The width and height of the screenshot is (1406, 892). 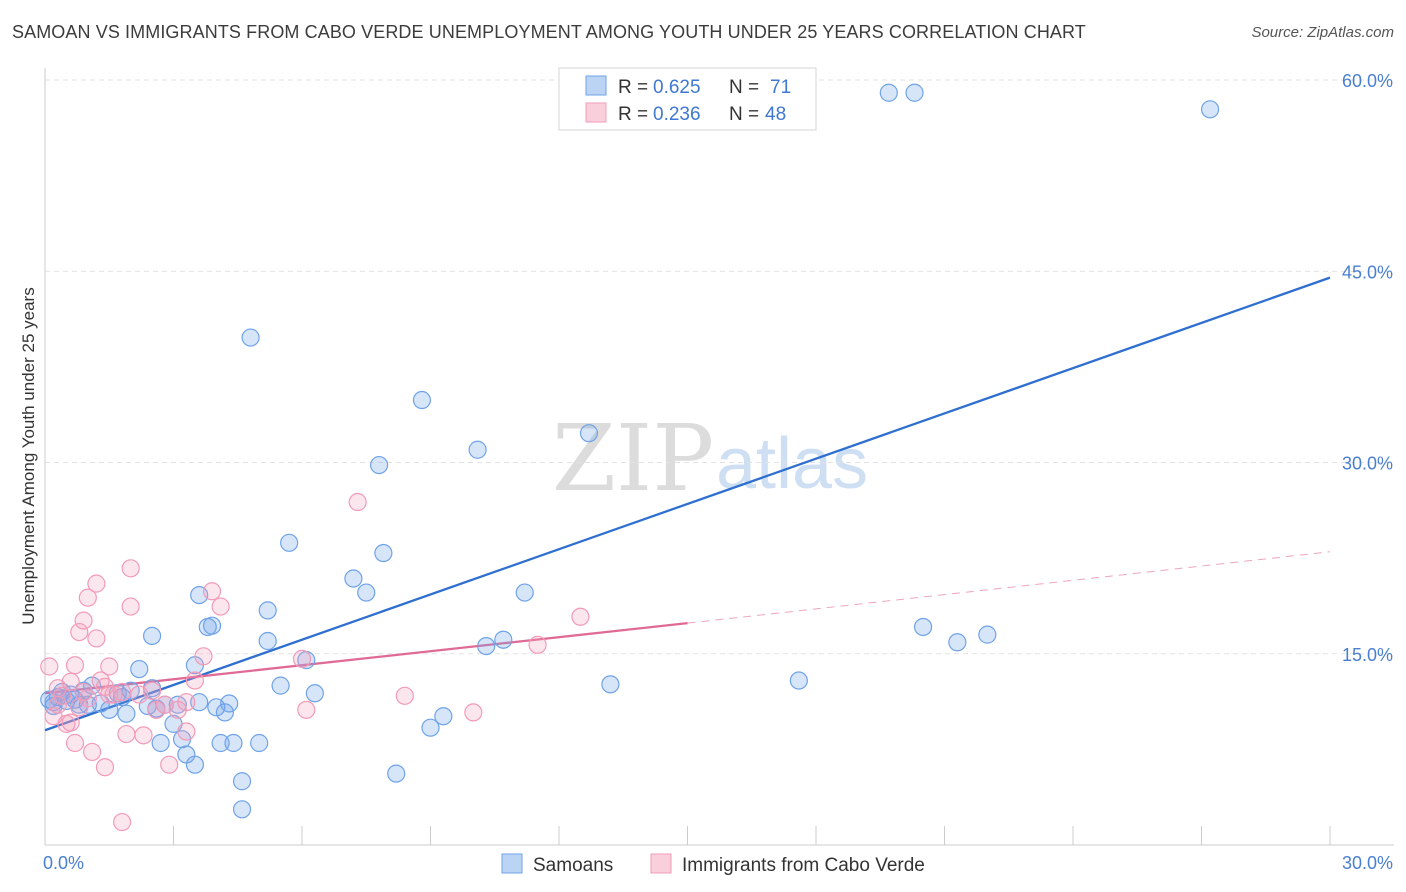 I want to click on bottom-legend: Samoans Immigrants from Cabo Verde, so click(x=713, y=864).